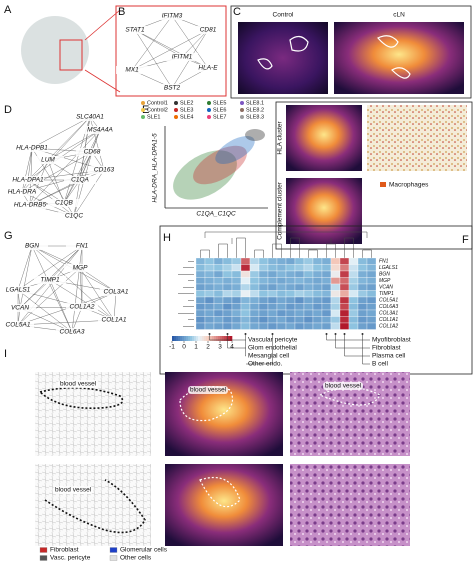 The width and height of the screenshot is (474, 561). Describe the element at coordinates (5, 354) in the screenshot. I see `panel-label: I` at that location.